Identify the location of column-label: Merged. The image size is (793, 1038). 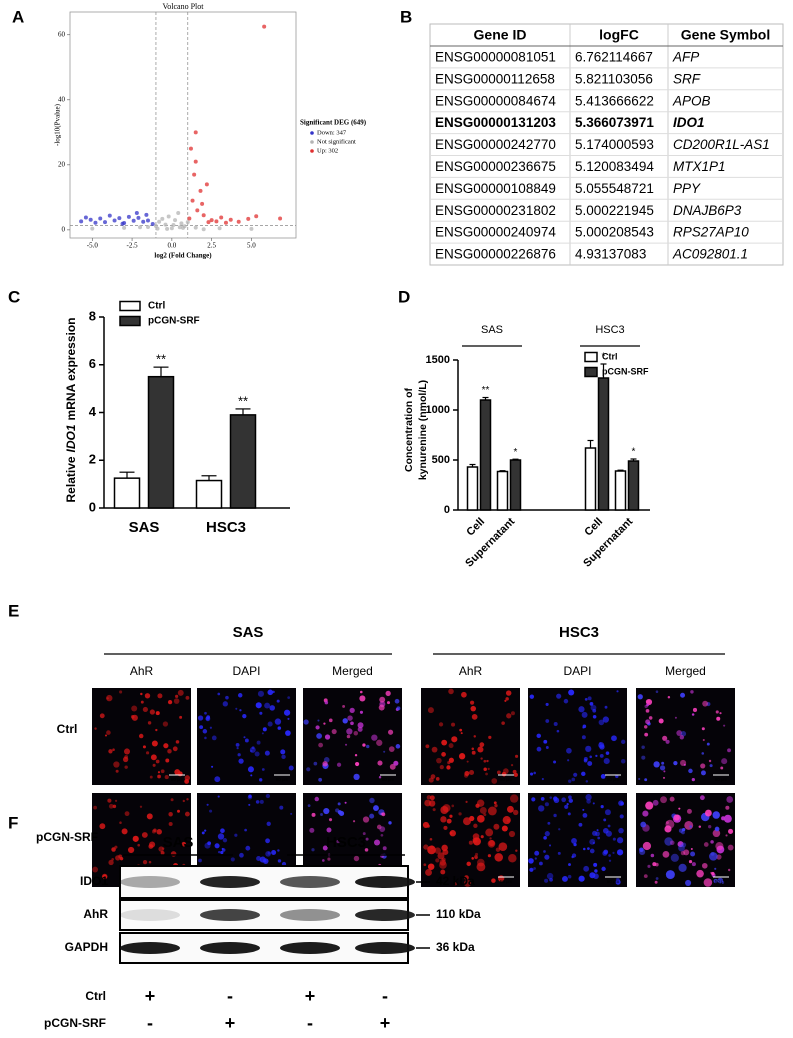
(685, 671).